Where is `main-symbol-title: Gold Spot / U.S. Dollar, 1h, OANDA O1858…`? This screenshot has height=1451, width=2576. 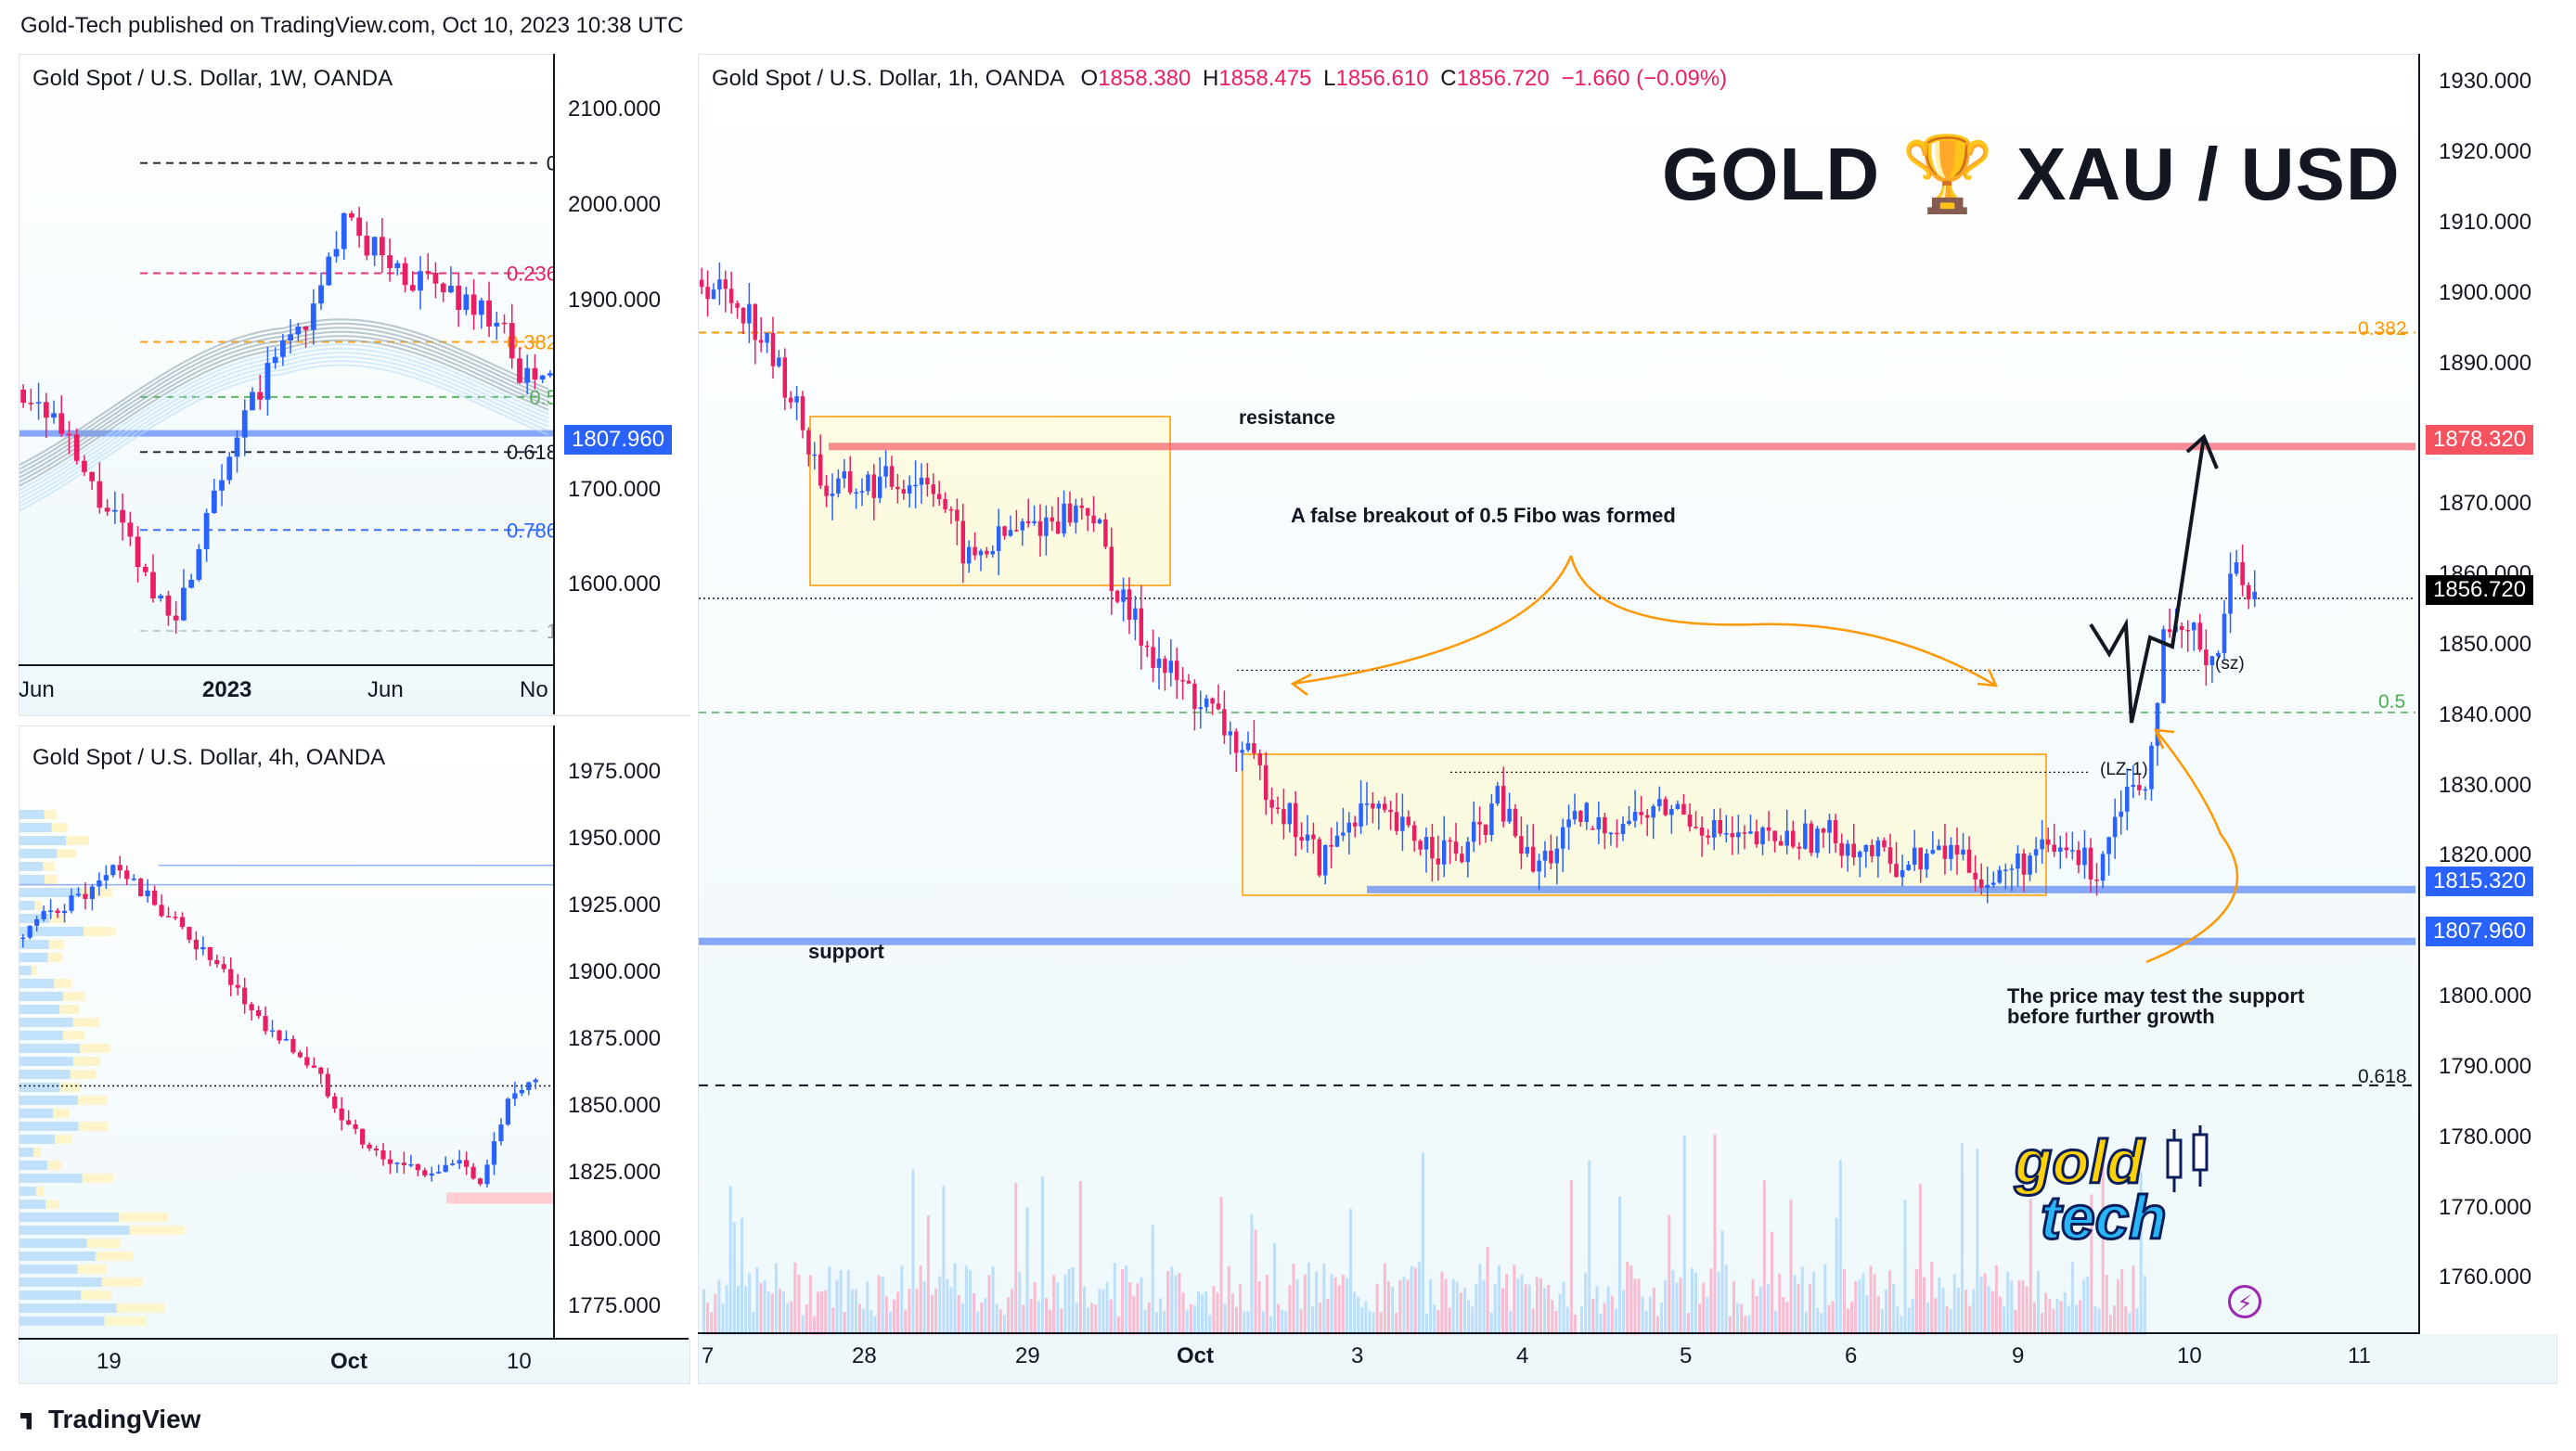 main-symbol-title: Gold Spot / U.S. Dollar, 1h, OANDA O1858… is located at coordinates (1220, 79).